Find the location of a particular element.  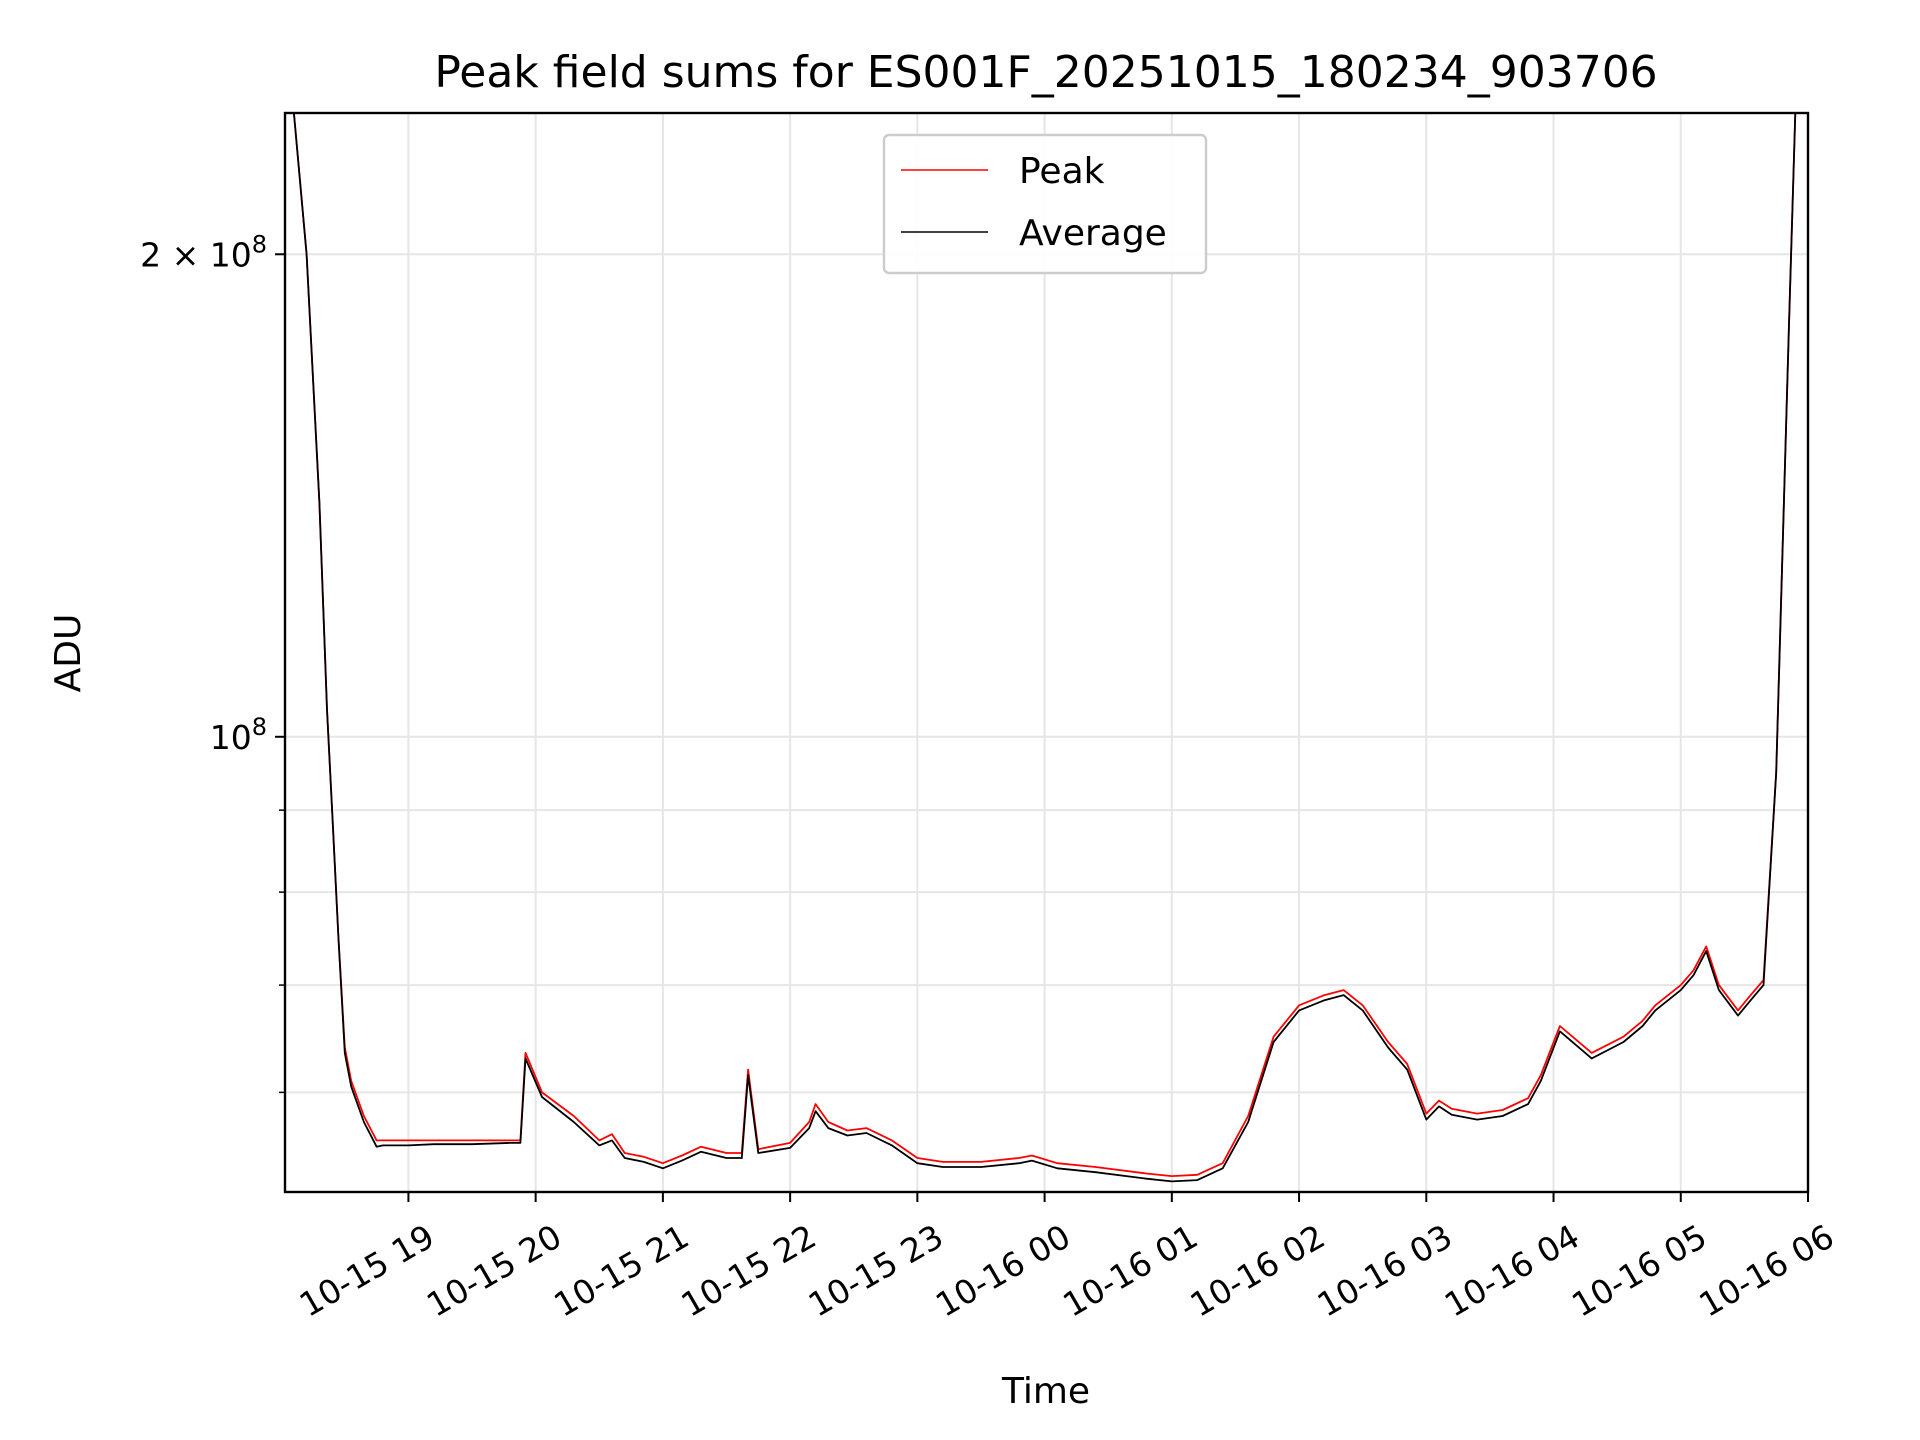

legend: Peak Average is located at coordinates (1045, 204).